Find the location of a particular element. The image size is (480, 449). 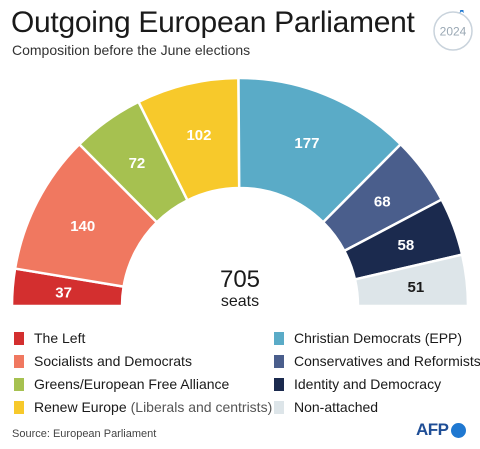

segment-non-attached is located at coordinates (411, 280).